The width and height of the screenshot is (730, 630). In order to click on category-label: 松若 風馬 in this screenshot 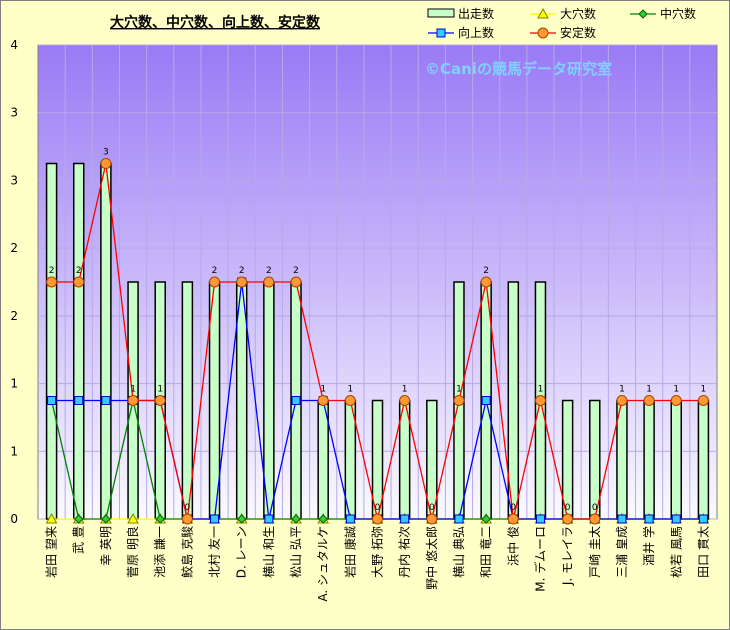, I will do `click(676, 552)`.